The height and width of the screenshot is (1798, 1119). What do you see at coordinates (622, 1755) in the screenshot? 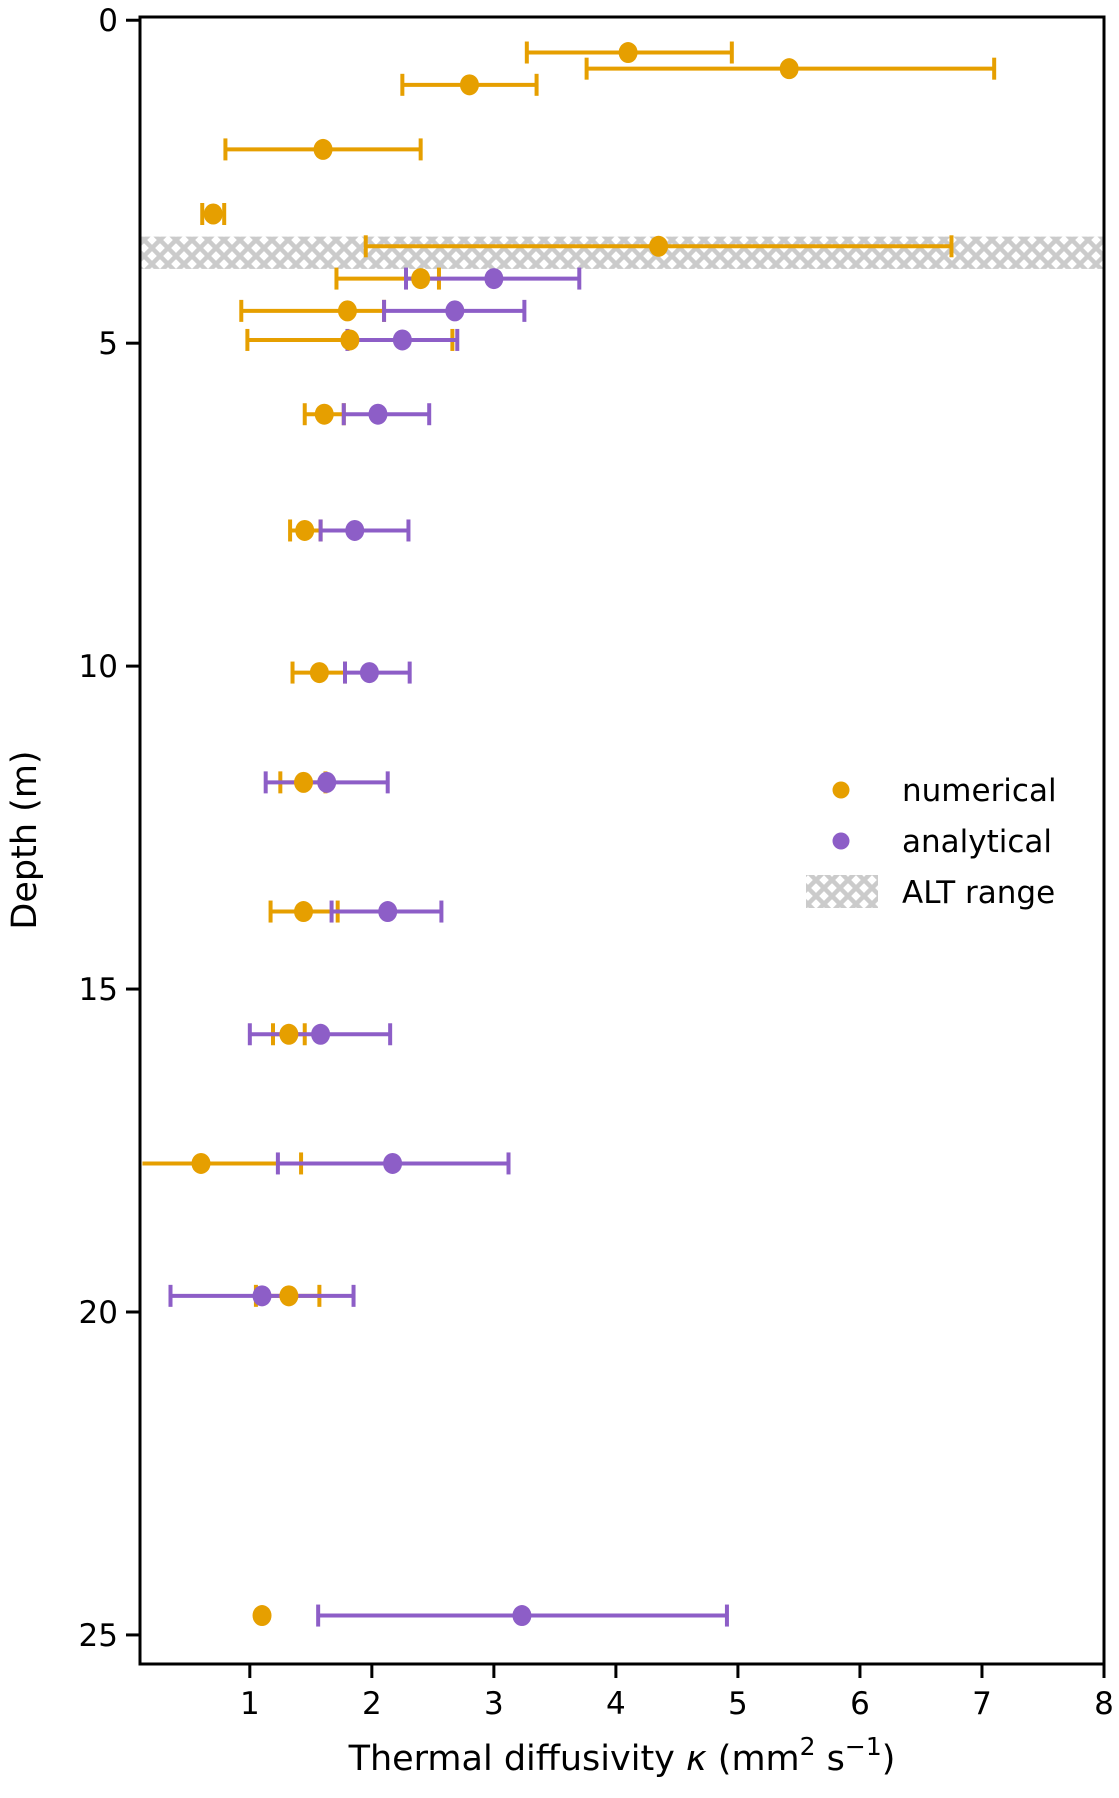
I see `x-axis-label: Thermal diffusivity κ (mm2 s−1)` at bounding box center [622, 1755].